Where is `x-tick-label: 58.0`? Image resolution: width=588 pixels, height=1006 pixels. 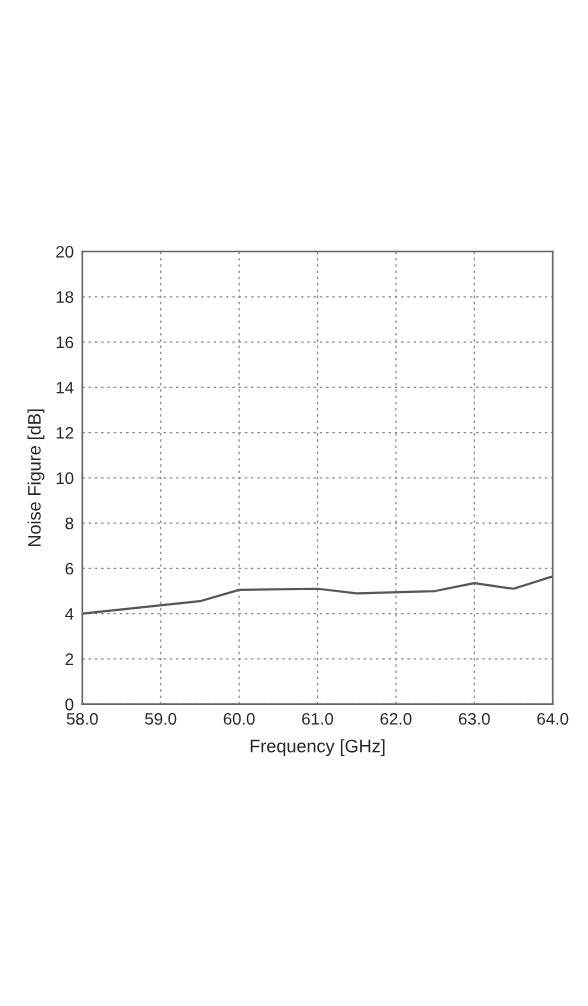
x-tick-label: 58.0 is located at coordinates (82, 718).